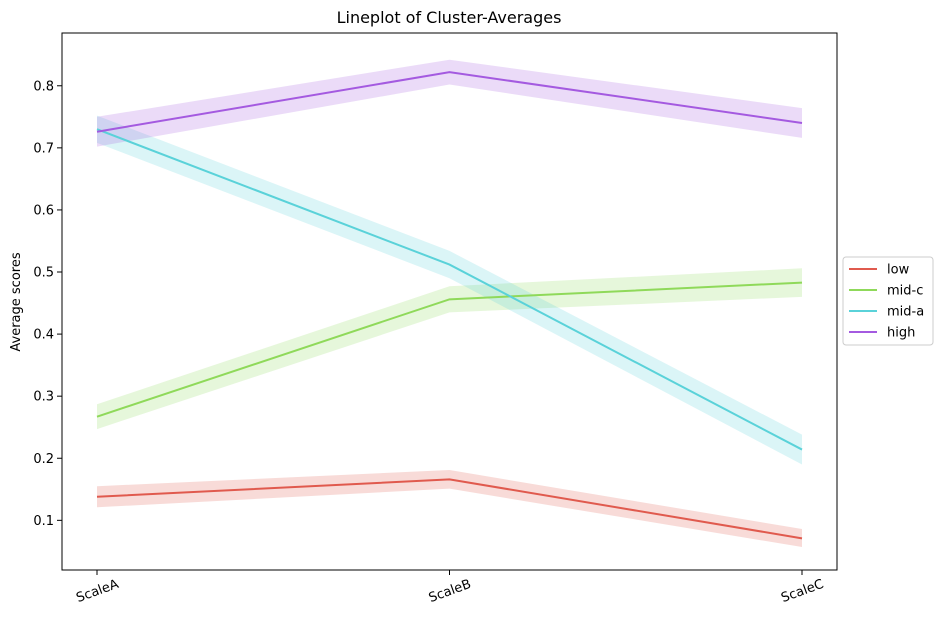 This screenshot has width=942, height=620. I want to click on y-tick-label: 0.1, so click(43, 521).